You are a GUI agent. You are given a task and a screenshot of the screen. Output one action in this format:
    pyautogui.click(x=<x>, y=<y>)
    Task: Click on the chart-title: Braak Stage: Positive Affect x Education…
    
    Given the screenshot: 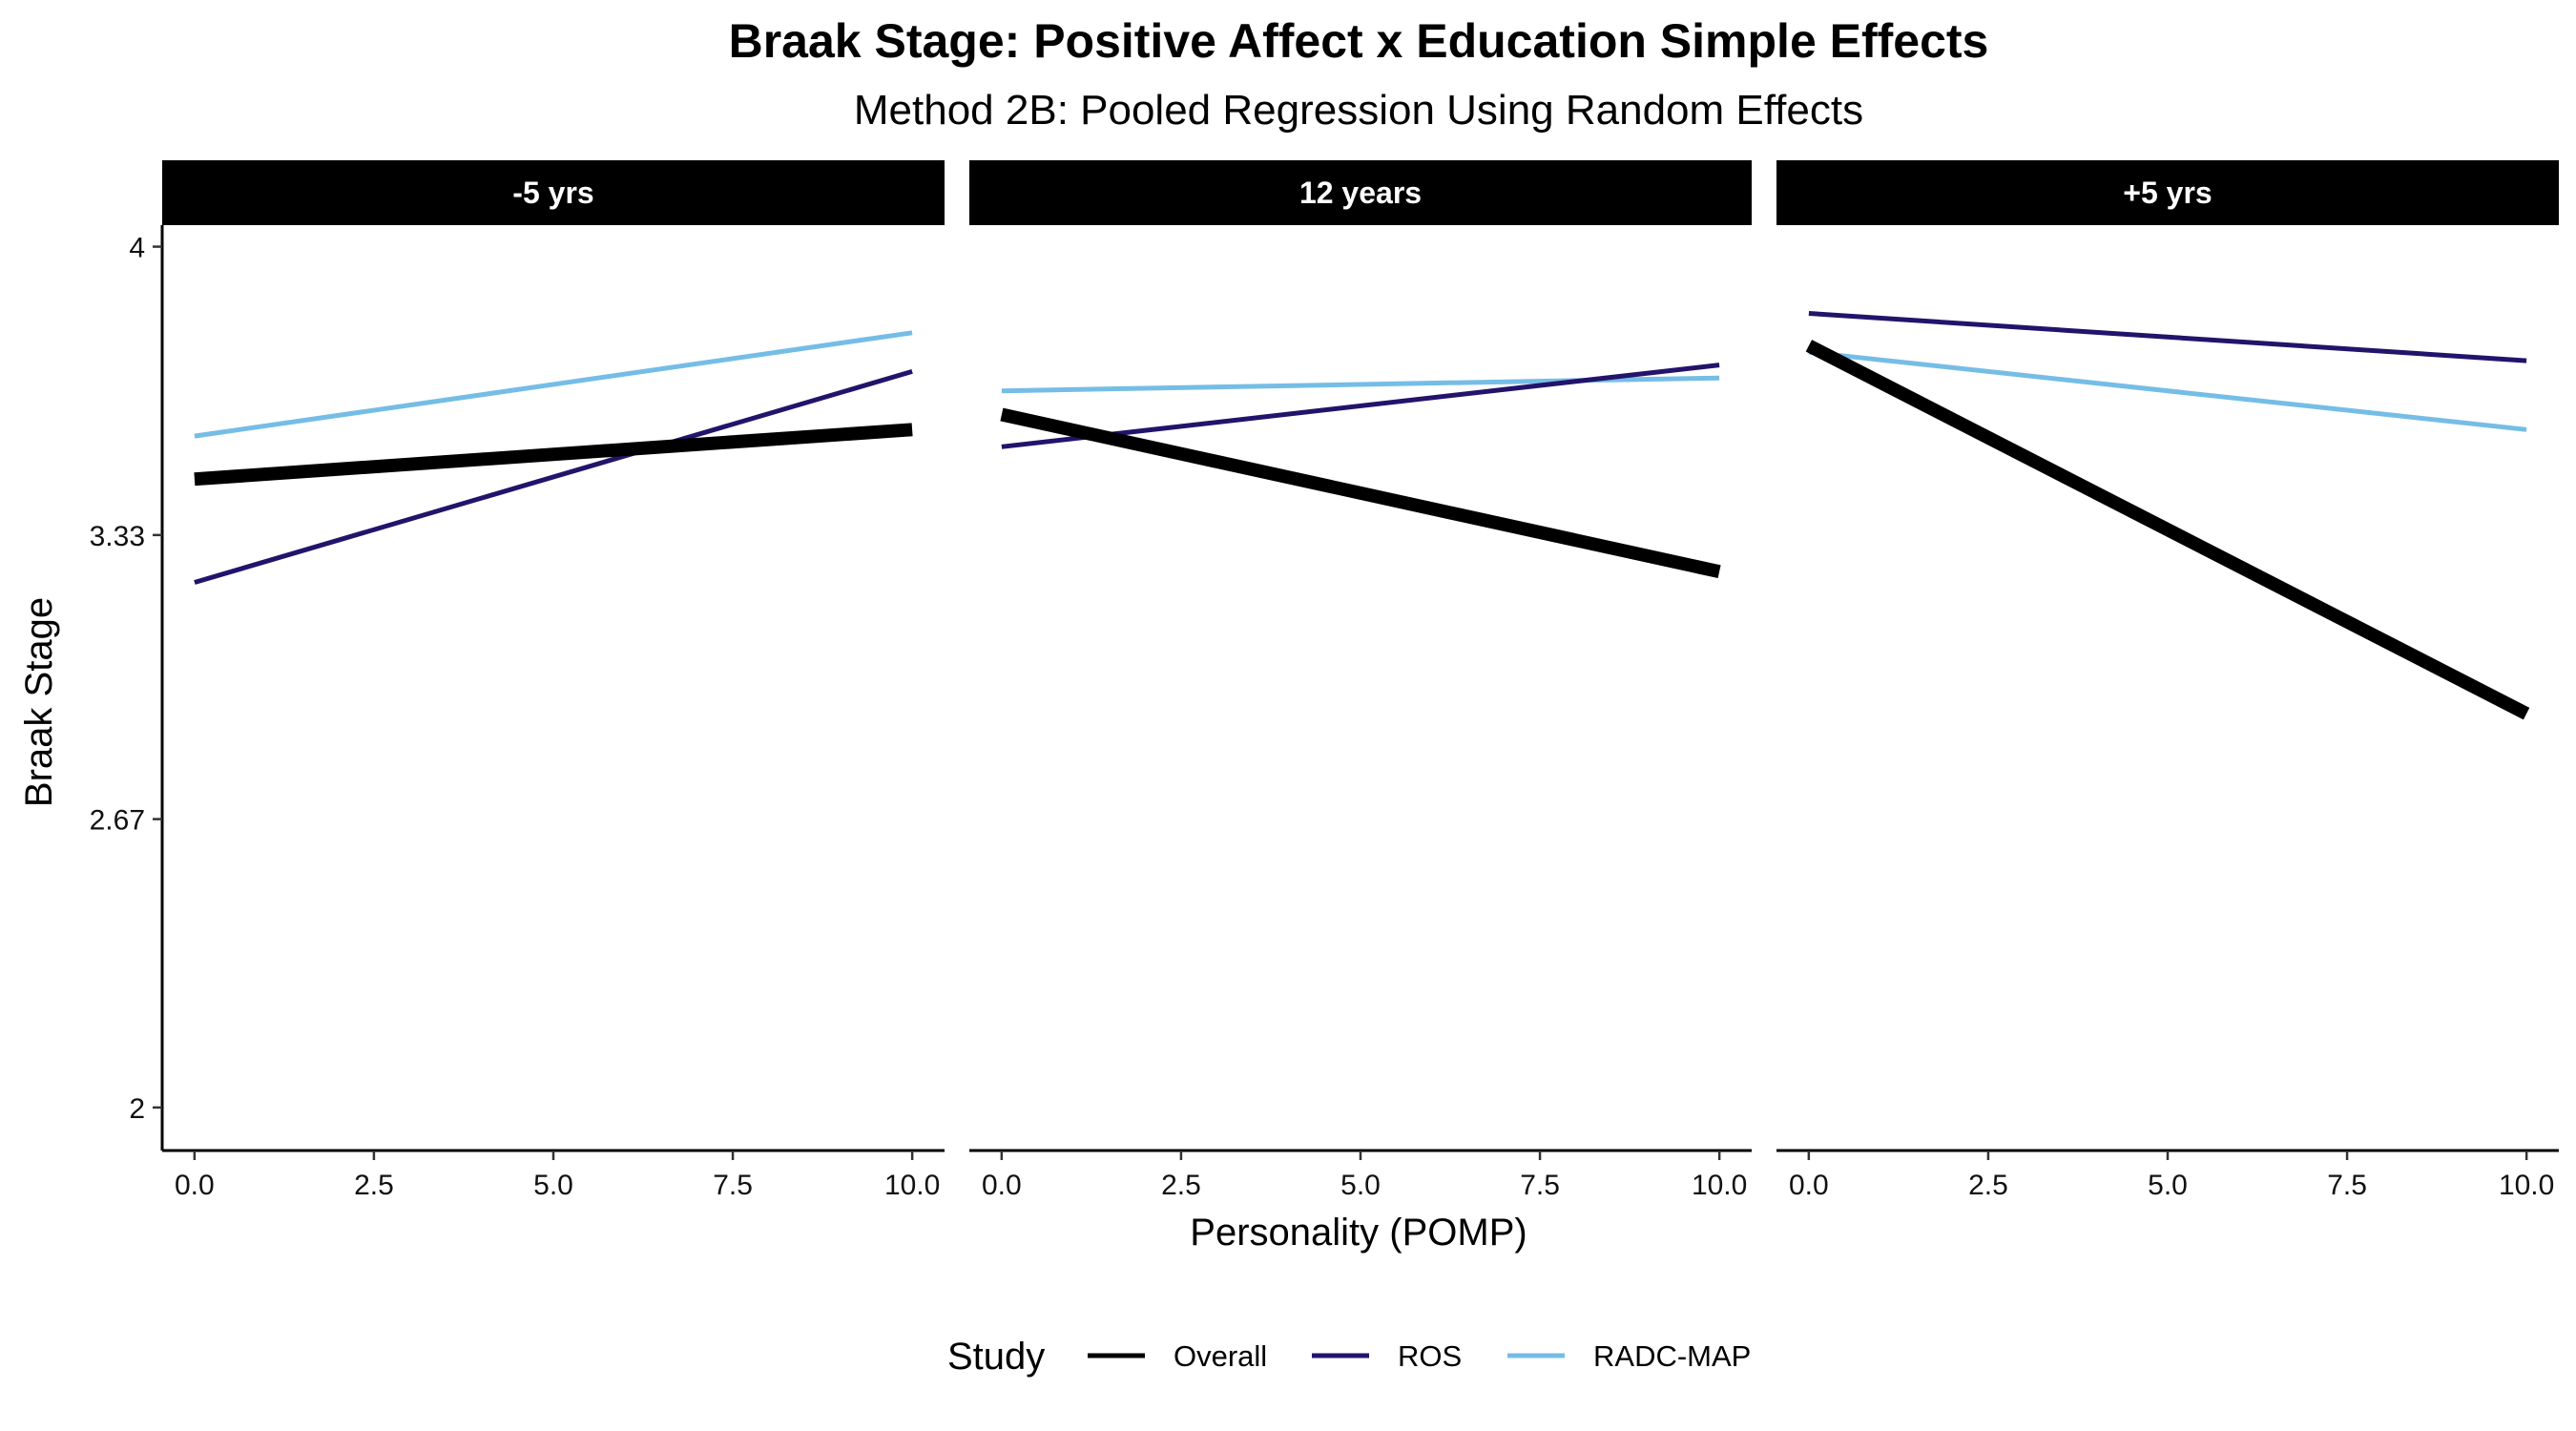 What is the action you would take?
    pyautogui.click(x=1359, y=41)
    